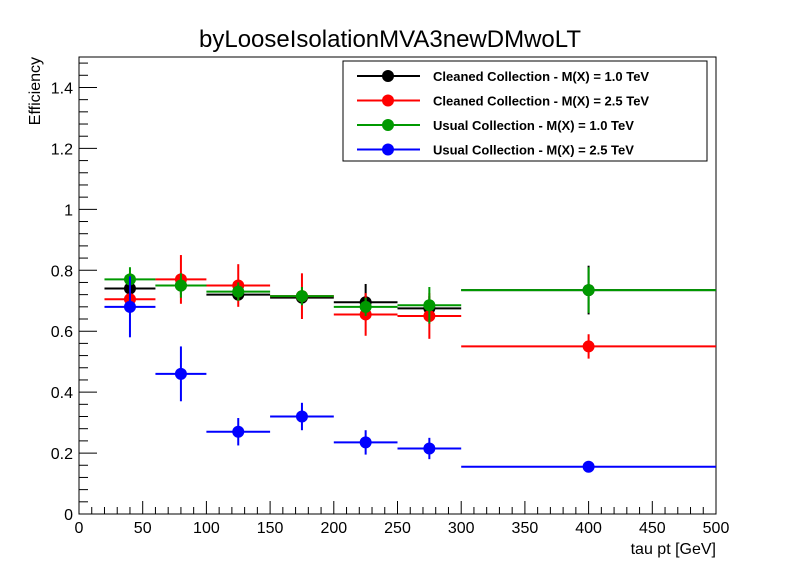  I want to click on y-axis-label: Efficiency, so click(35, 91).